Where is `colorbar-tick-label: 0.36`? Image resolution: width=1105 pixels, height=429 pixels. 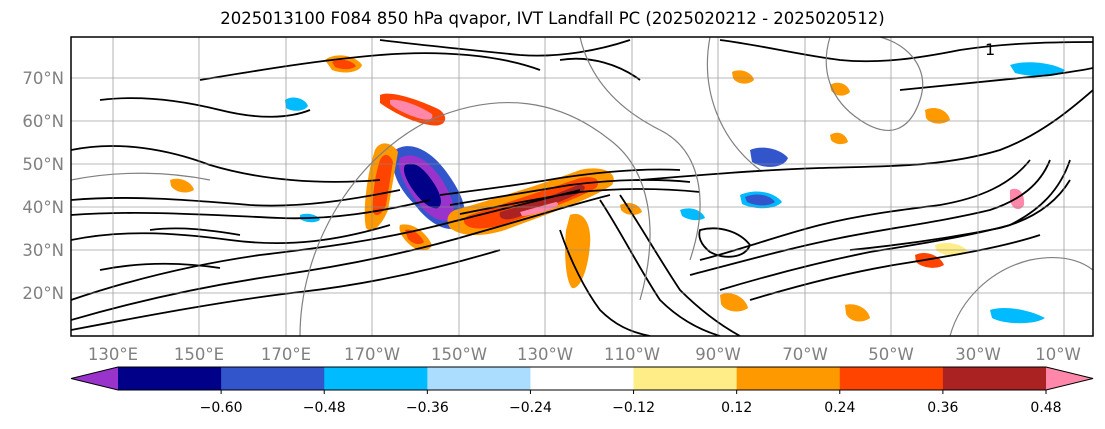
colorbar-tick-label: 0.36 is located at coordinates (942, 408).